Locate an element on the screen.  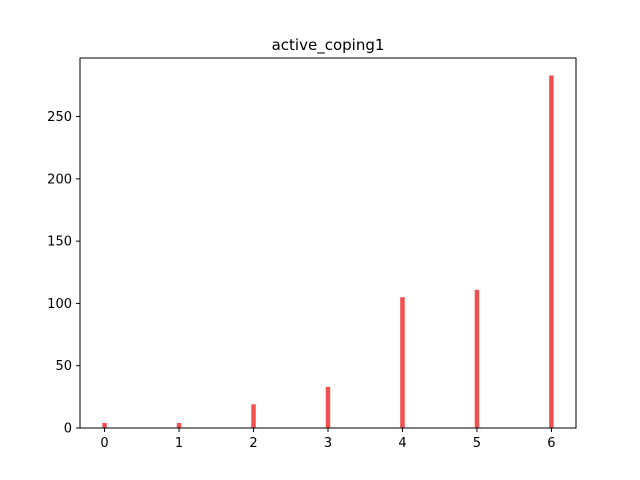
x-tick-label: 5 is located at coordinates (477, 443).